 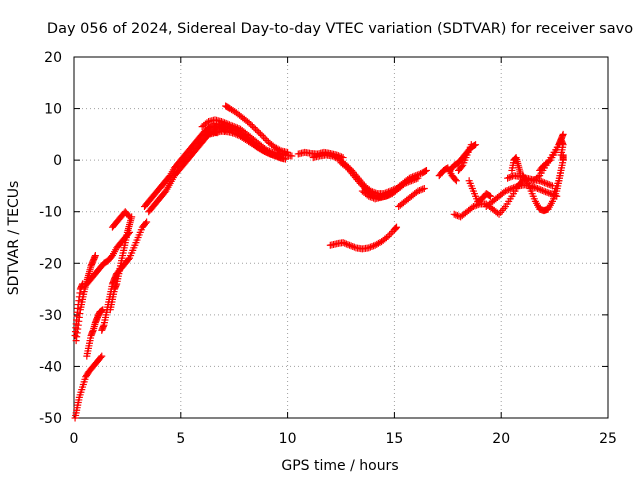 What do you see at coordinates (464, 157) in the screenshot?
I see `series-arc-w` at bounding box center [464, 157].